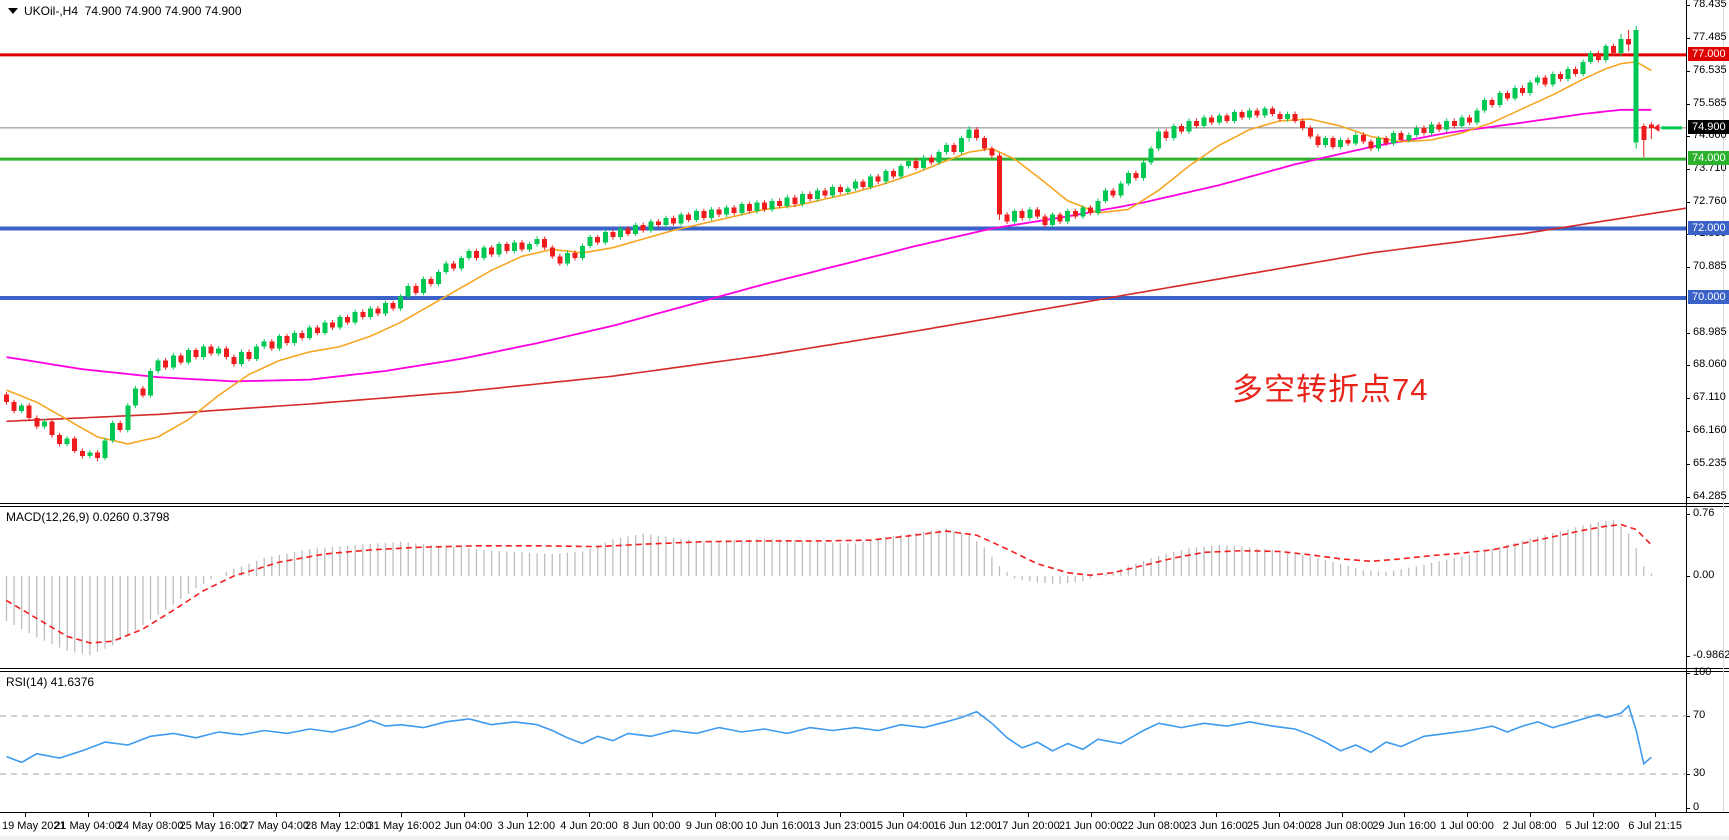 Image resolution: width=1729 pixels, height=840 pixels. Describe the element at coordinates (1153, 826) in the screenshot. I see `time-axis-label: 22 Jun 08:00` at that location.